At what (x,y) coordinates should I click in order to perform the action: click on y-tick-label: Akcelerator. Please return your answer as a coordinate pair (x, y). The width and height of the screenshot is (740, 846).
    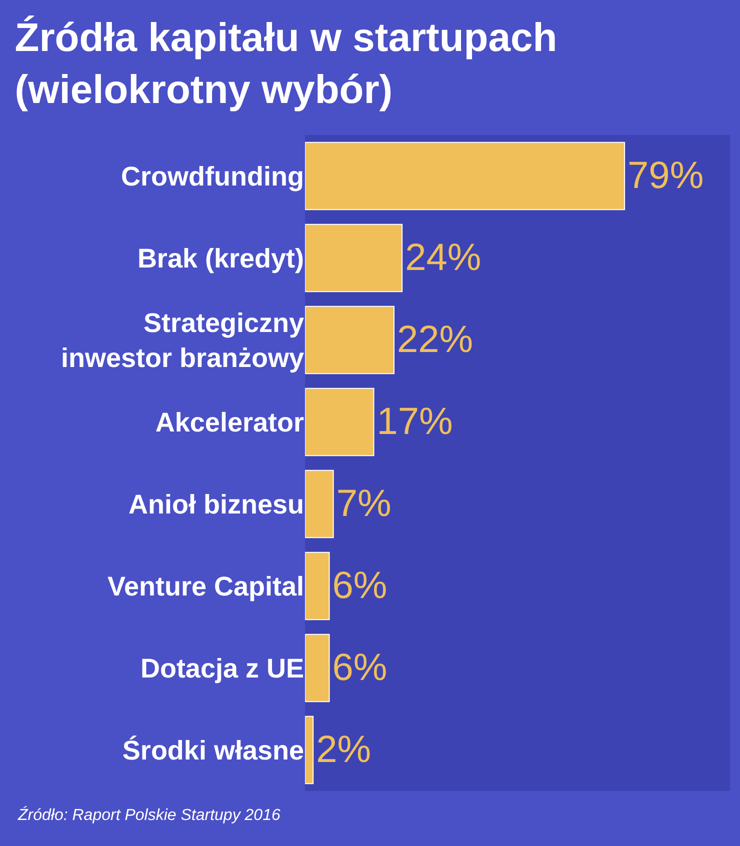
    Looking at the image, I should click on (229, 422).